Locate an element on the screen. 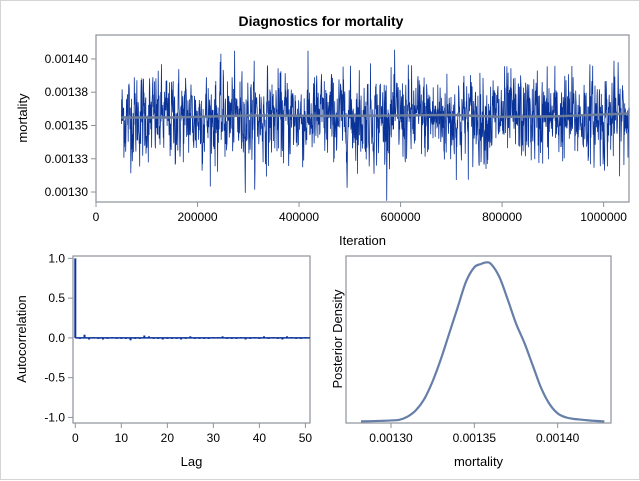  x-tick-label: 20 is located at coordinates (168, 438).